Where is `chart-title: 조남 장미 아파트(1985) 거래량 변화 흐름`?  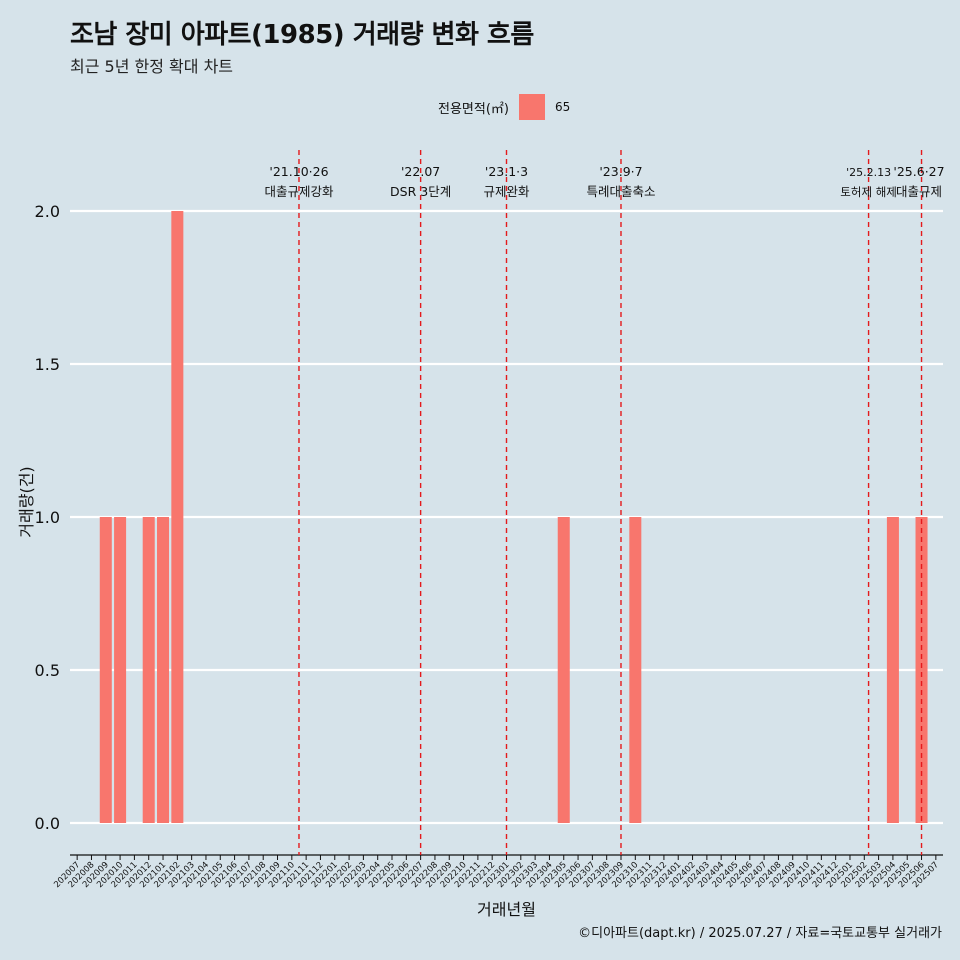 chart-title: 조남 장미 아파트(1985) 거래량 변화 흐름 is located at coordinates (302, 35).